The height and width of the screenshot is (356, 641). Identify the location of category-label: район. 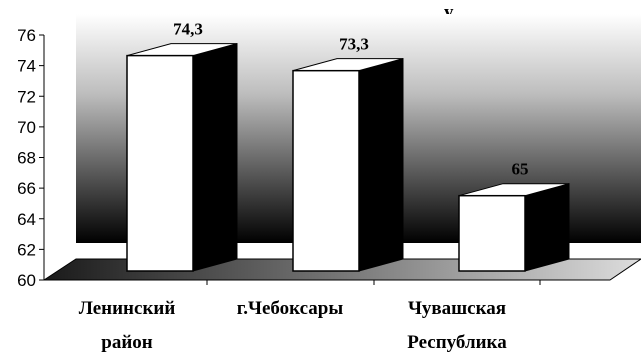
(127, 342).